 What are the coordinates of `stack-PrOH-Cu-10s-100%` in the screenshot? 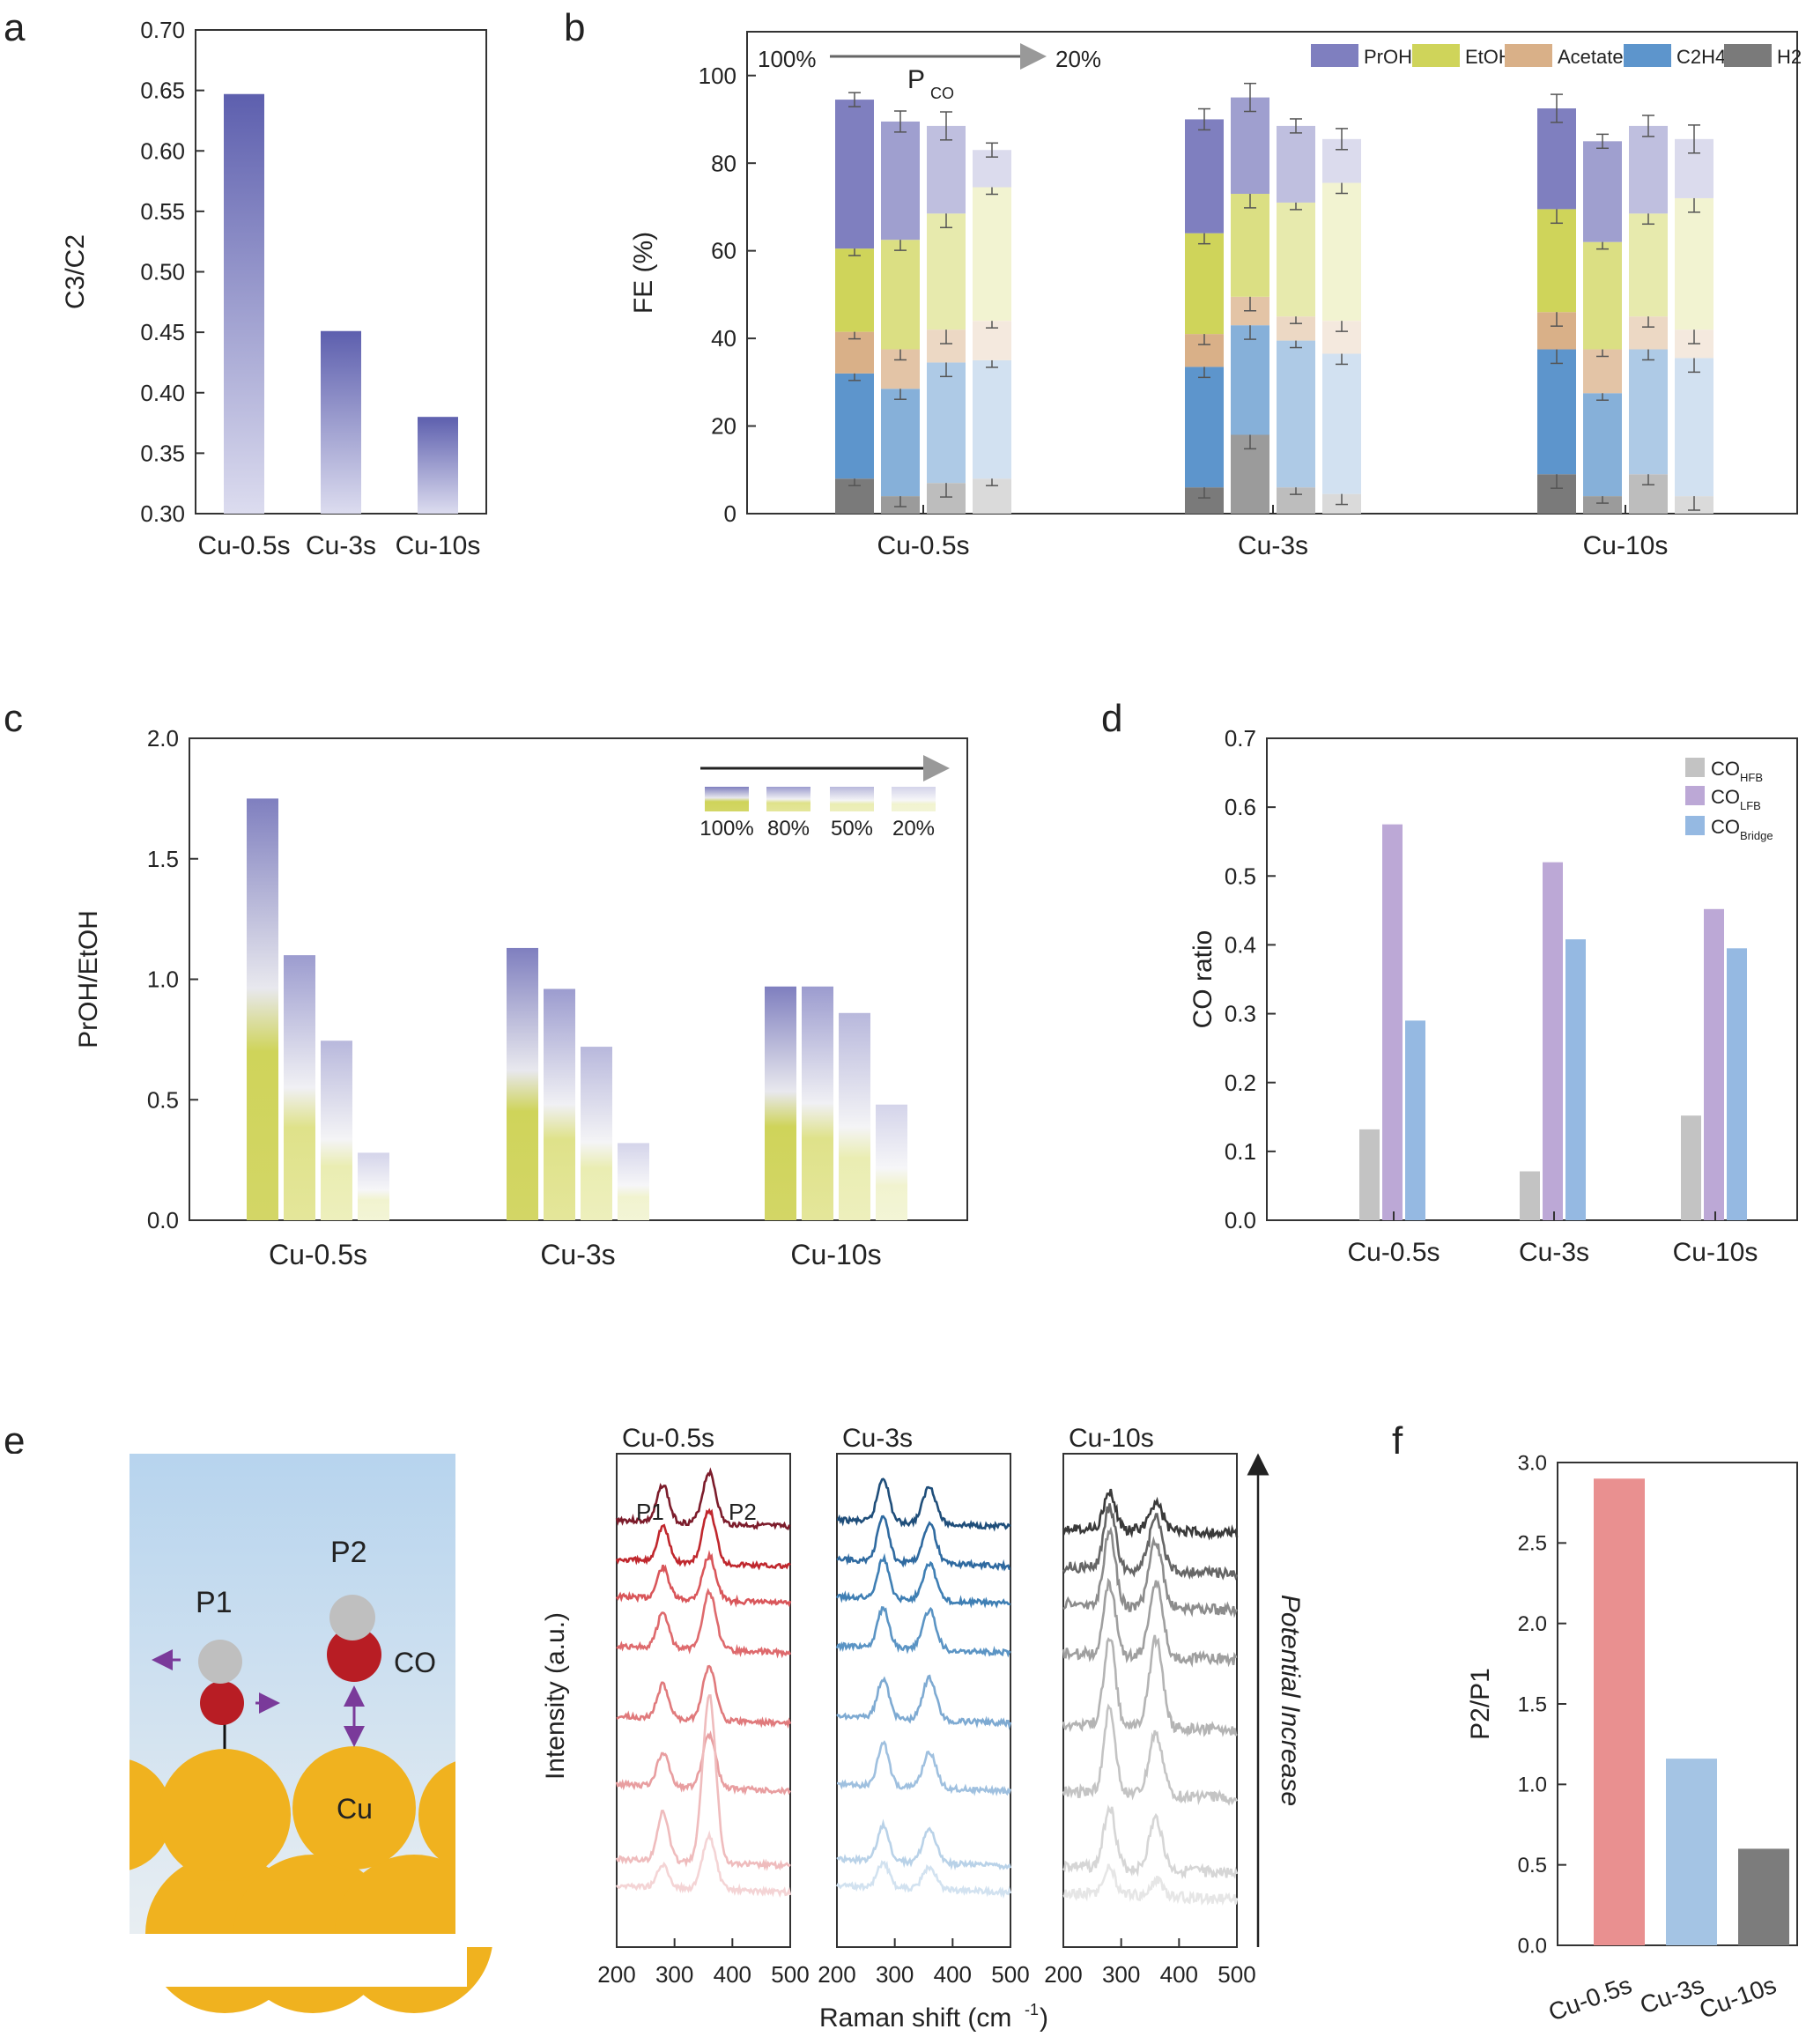 It's located at (1556, 159).